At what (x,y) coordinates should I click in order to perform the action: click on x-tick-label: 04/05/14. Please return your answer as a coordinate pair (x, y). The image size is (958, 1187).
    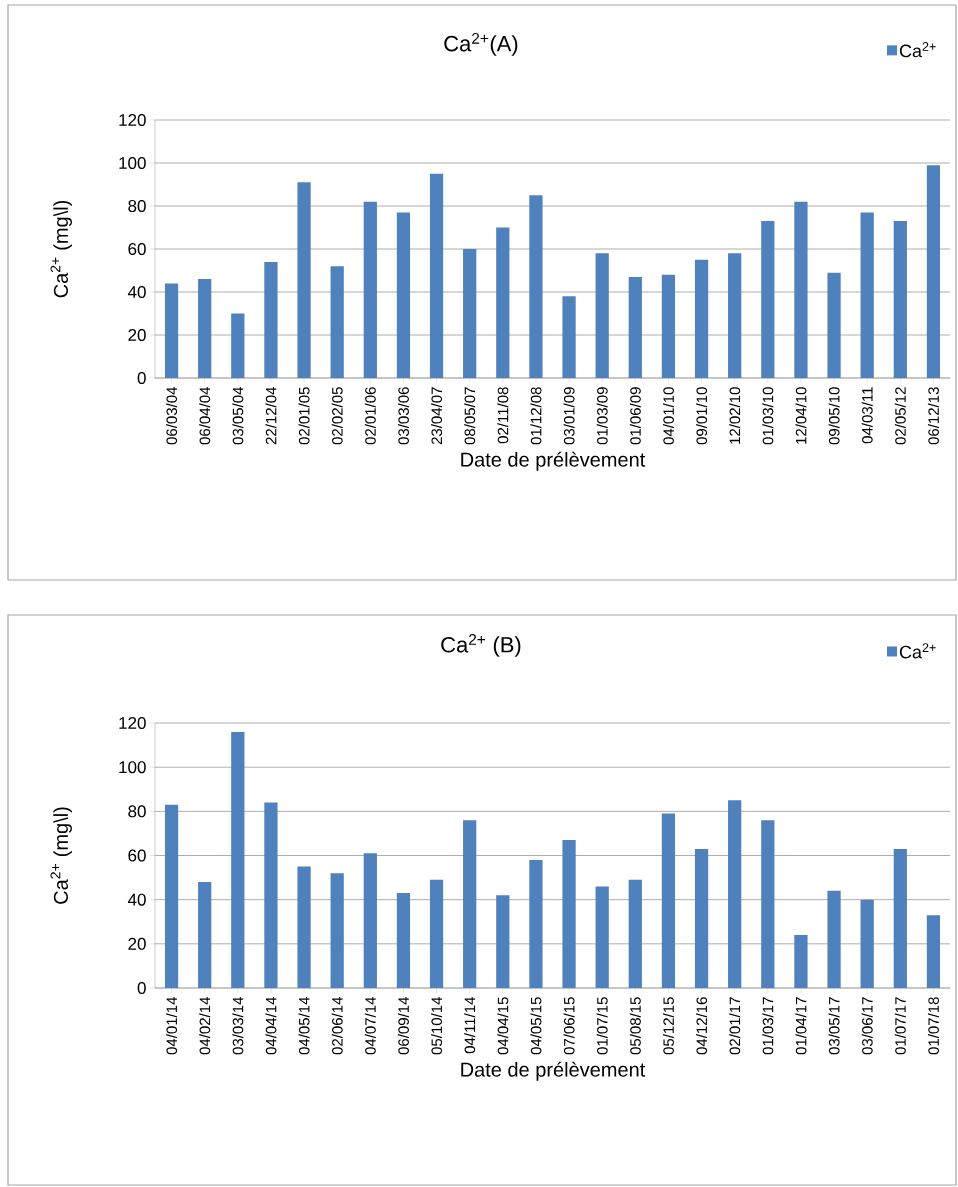
    Looking at the image, I should click on (304, 1025).